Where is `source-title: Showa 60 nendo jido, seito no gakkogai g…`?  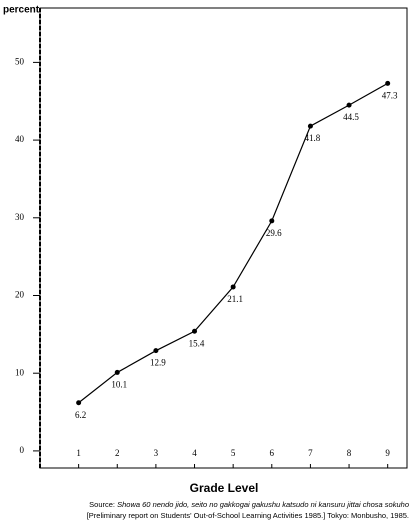 source-title: Showa 60 nendo jido, seito no gakkogai g… is located at coordinates (263, 504).